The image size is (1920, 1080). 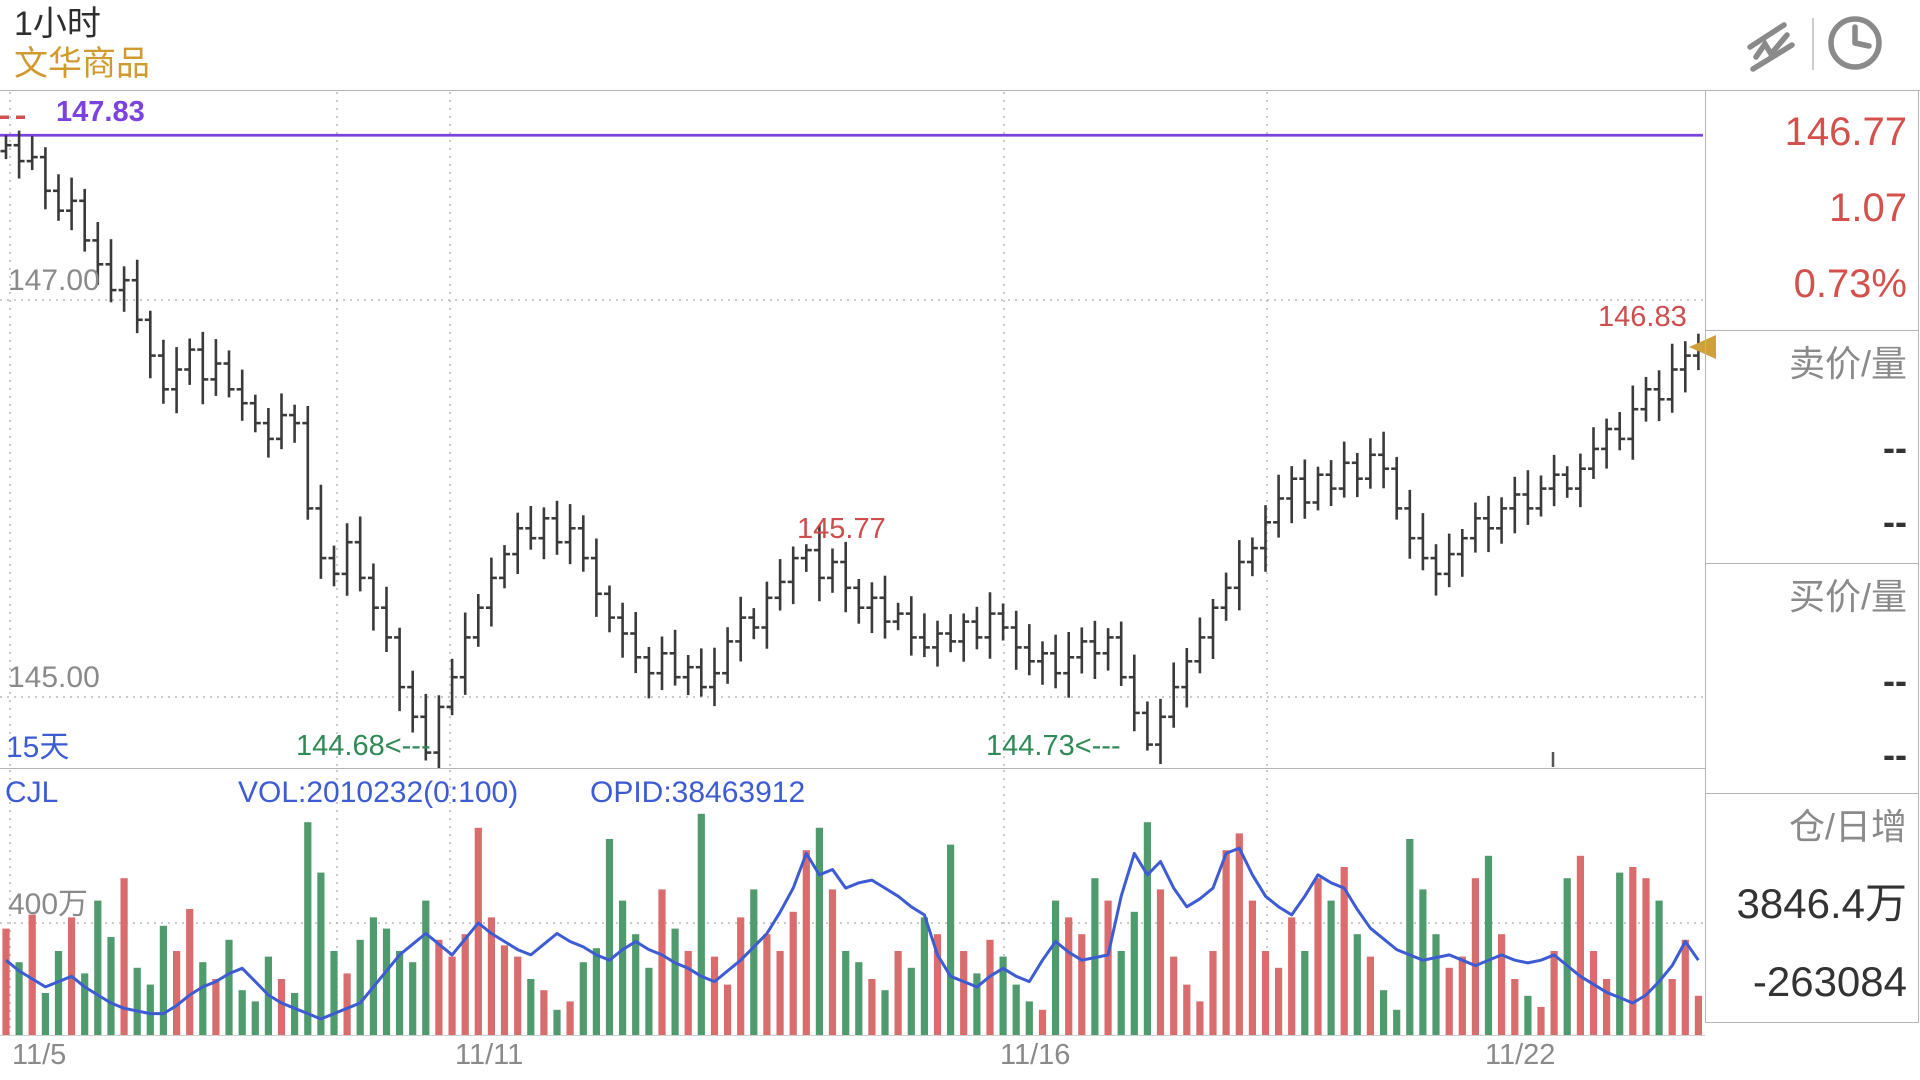 What do you see at coordinates (698, 792) in the screenshot?
I see `opid-reading: OPID:38463912` at bounding box center [698, 792].